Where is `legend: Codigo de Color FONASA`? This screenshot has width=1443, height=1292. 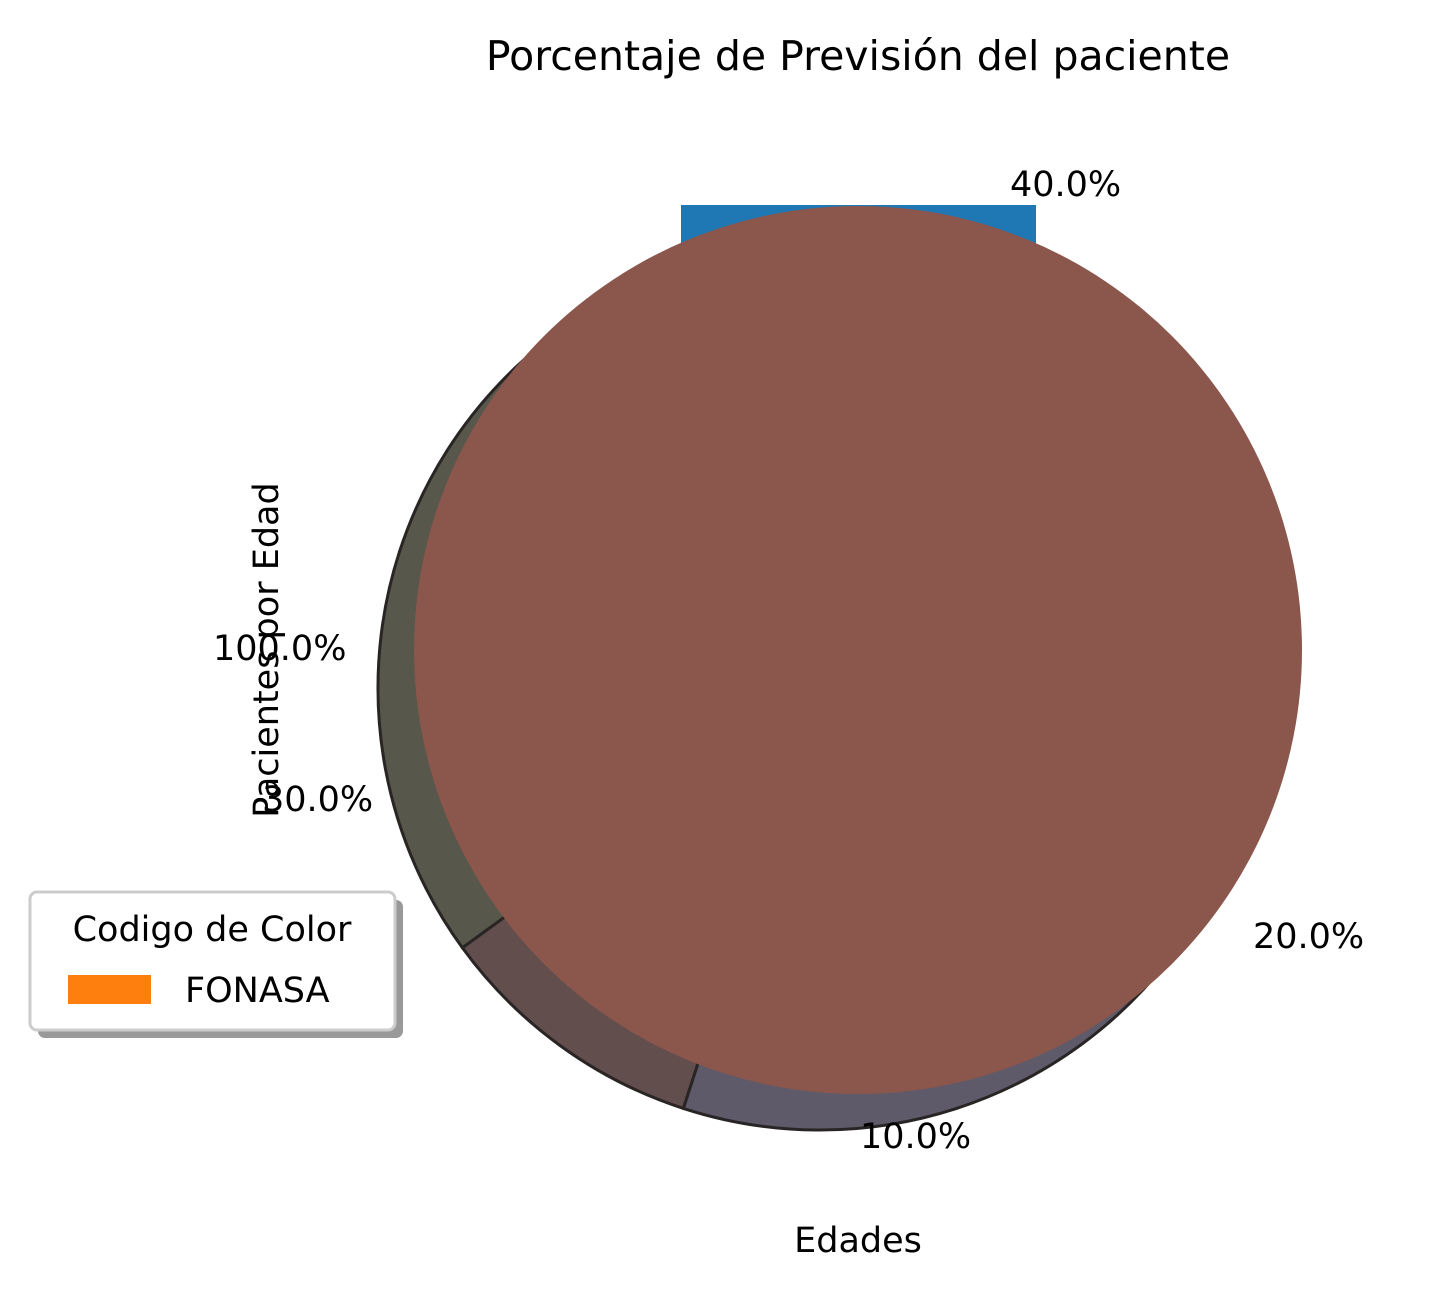 legend: Codigo de Color FONASA is located at coordinates (215, 964).